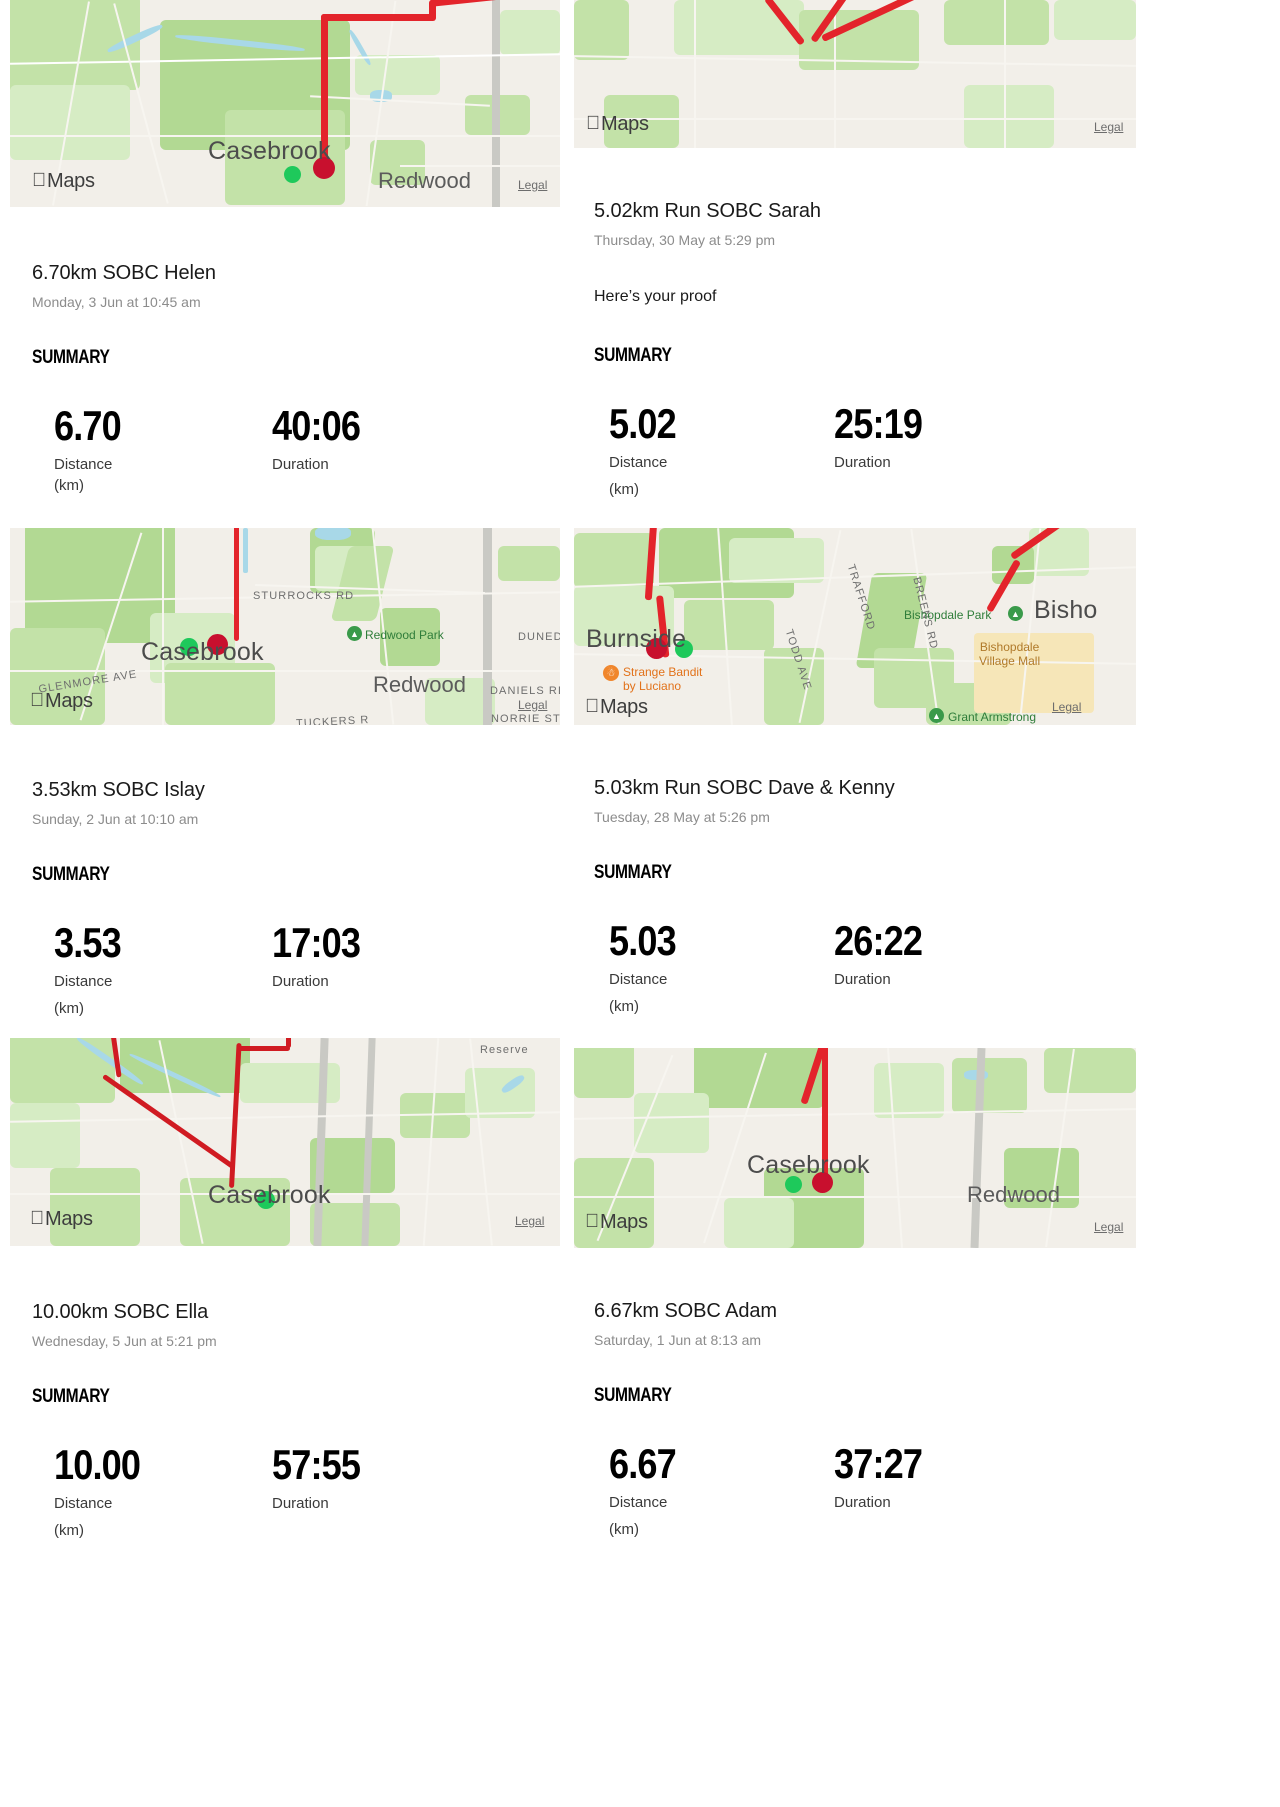  What do you see at coordinates (539, 637) in the screenshot?
I see `map-street-label: DUNEDIN` at bounding box center [539, 637].